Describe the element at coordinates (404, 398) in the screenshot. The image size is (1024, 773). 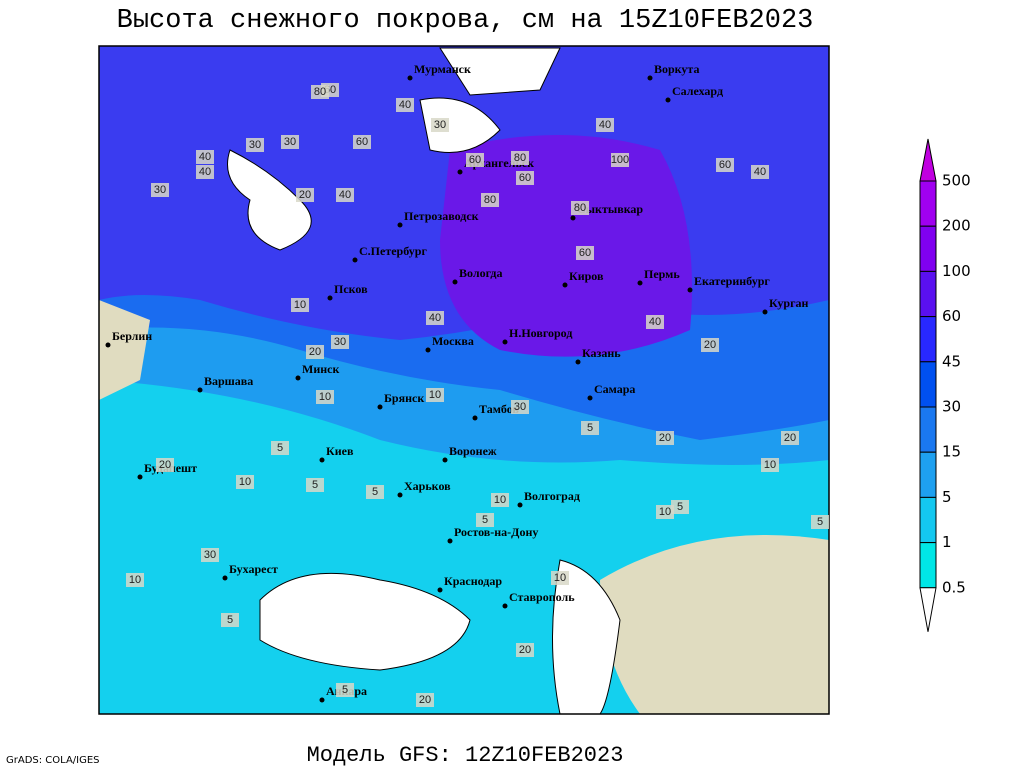
I see `city-label: Брянск` at that location.